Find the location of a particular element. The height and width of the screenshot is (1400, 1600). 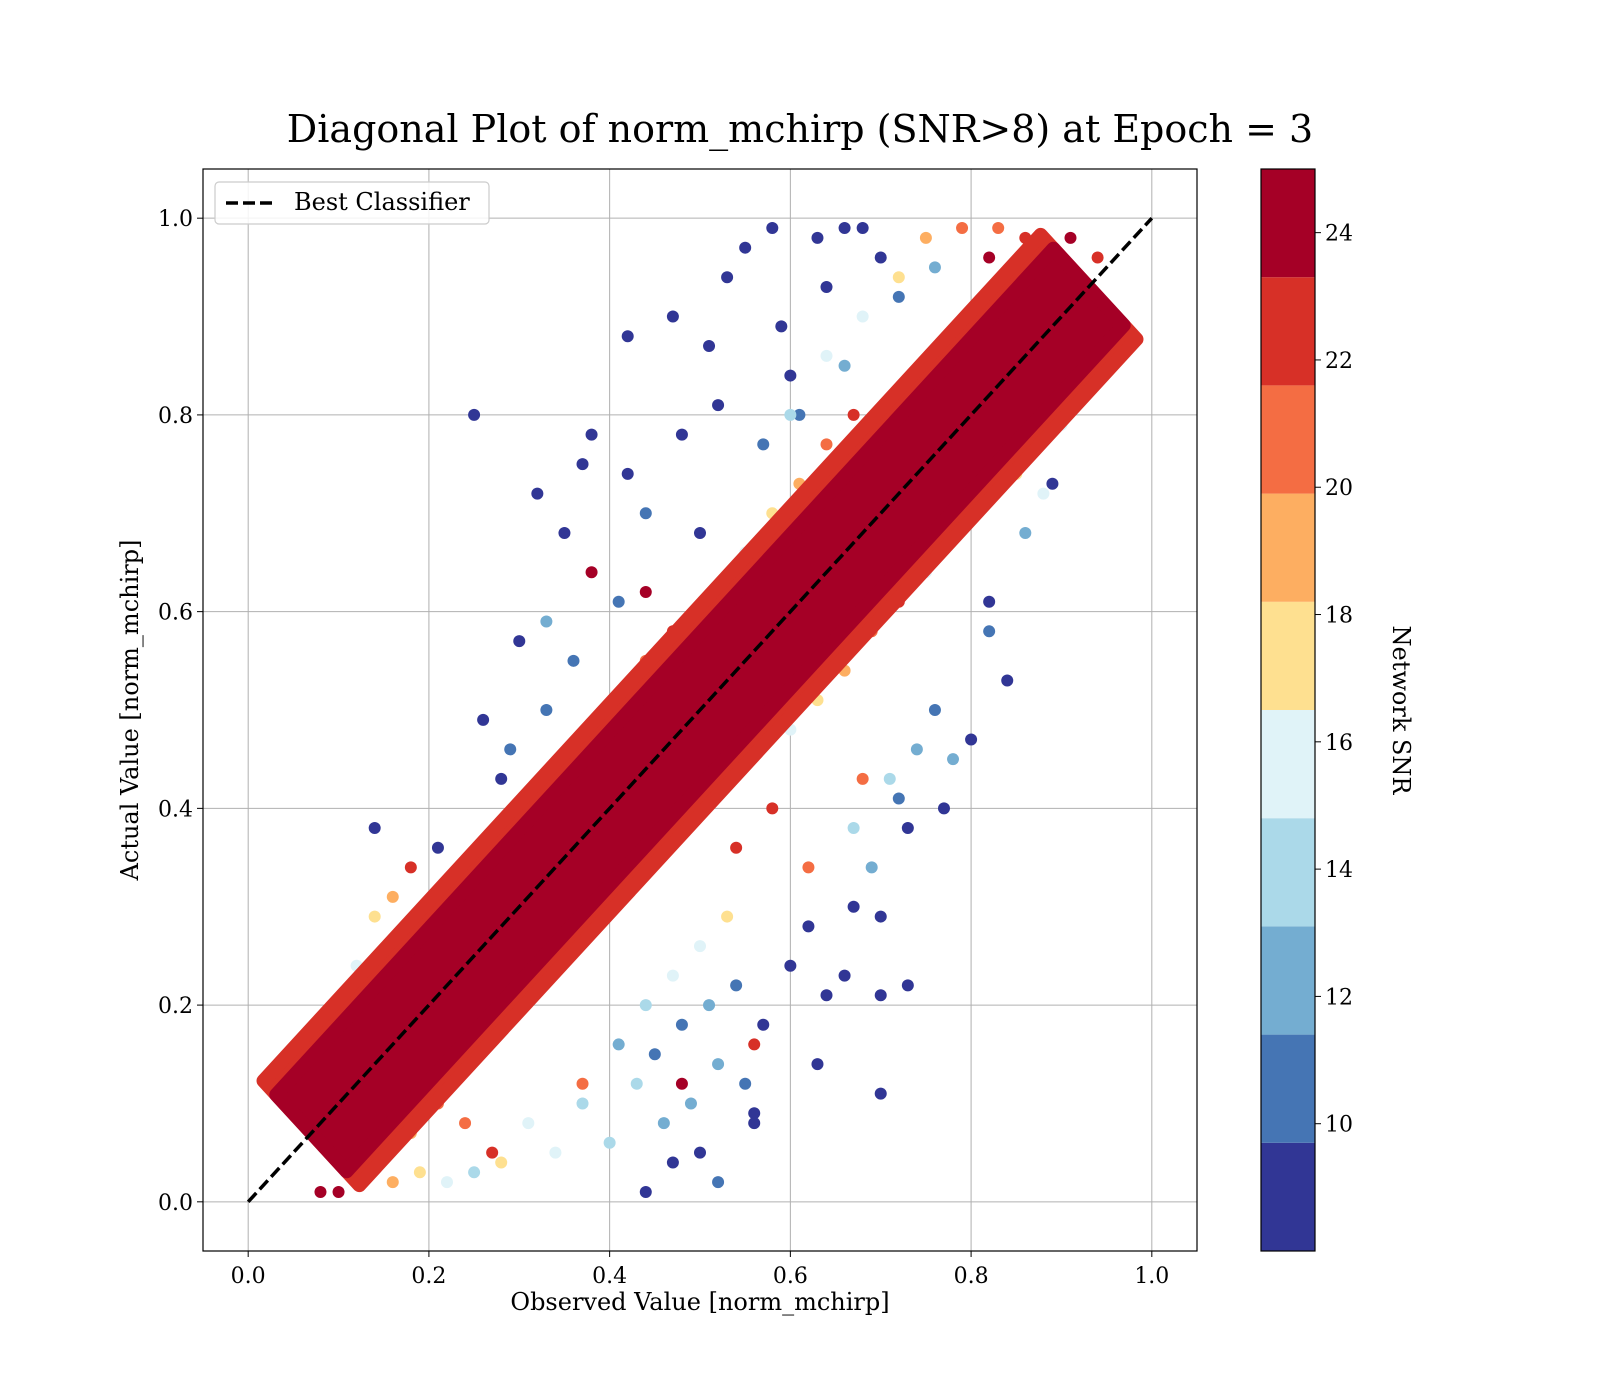

colorbar-ticks: 10 12 14 16 18 20 22 24 is located at coordinates (1334, 680).